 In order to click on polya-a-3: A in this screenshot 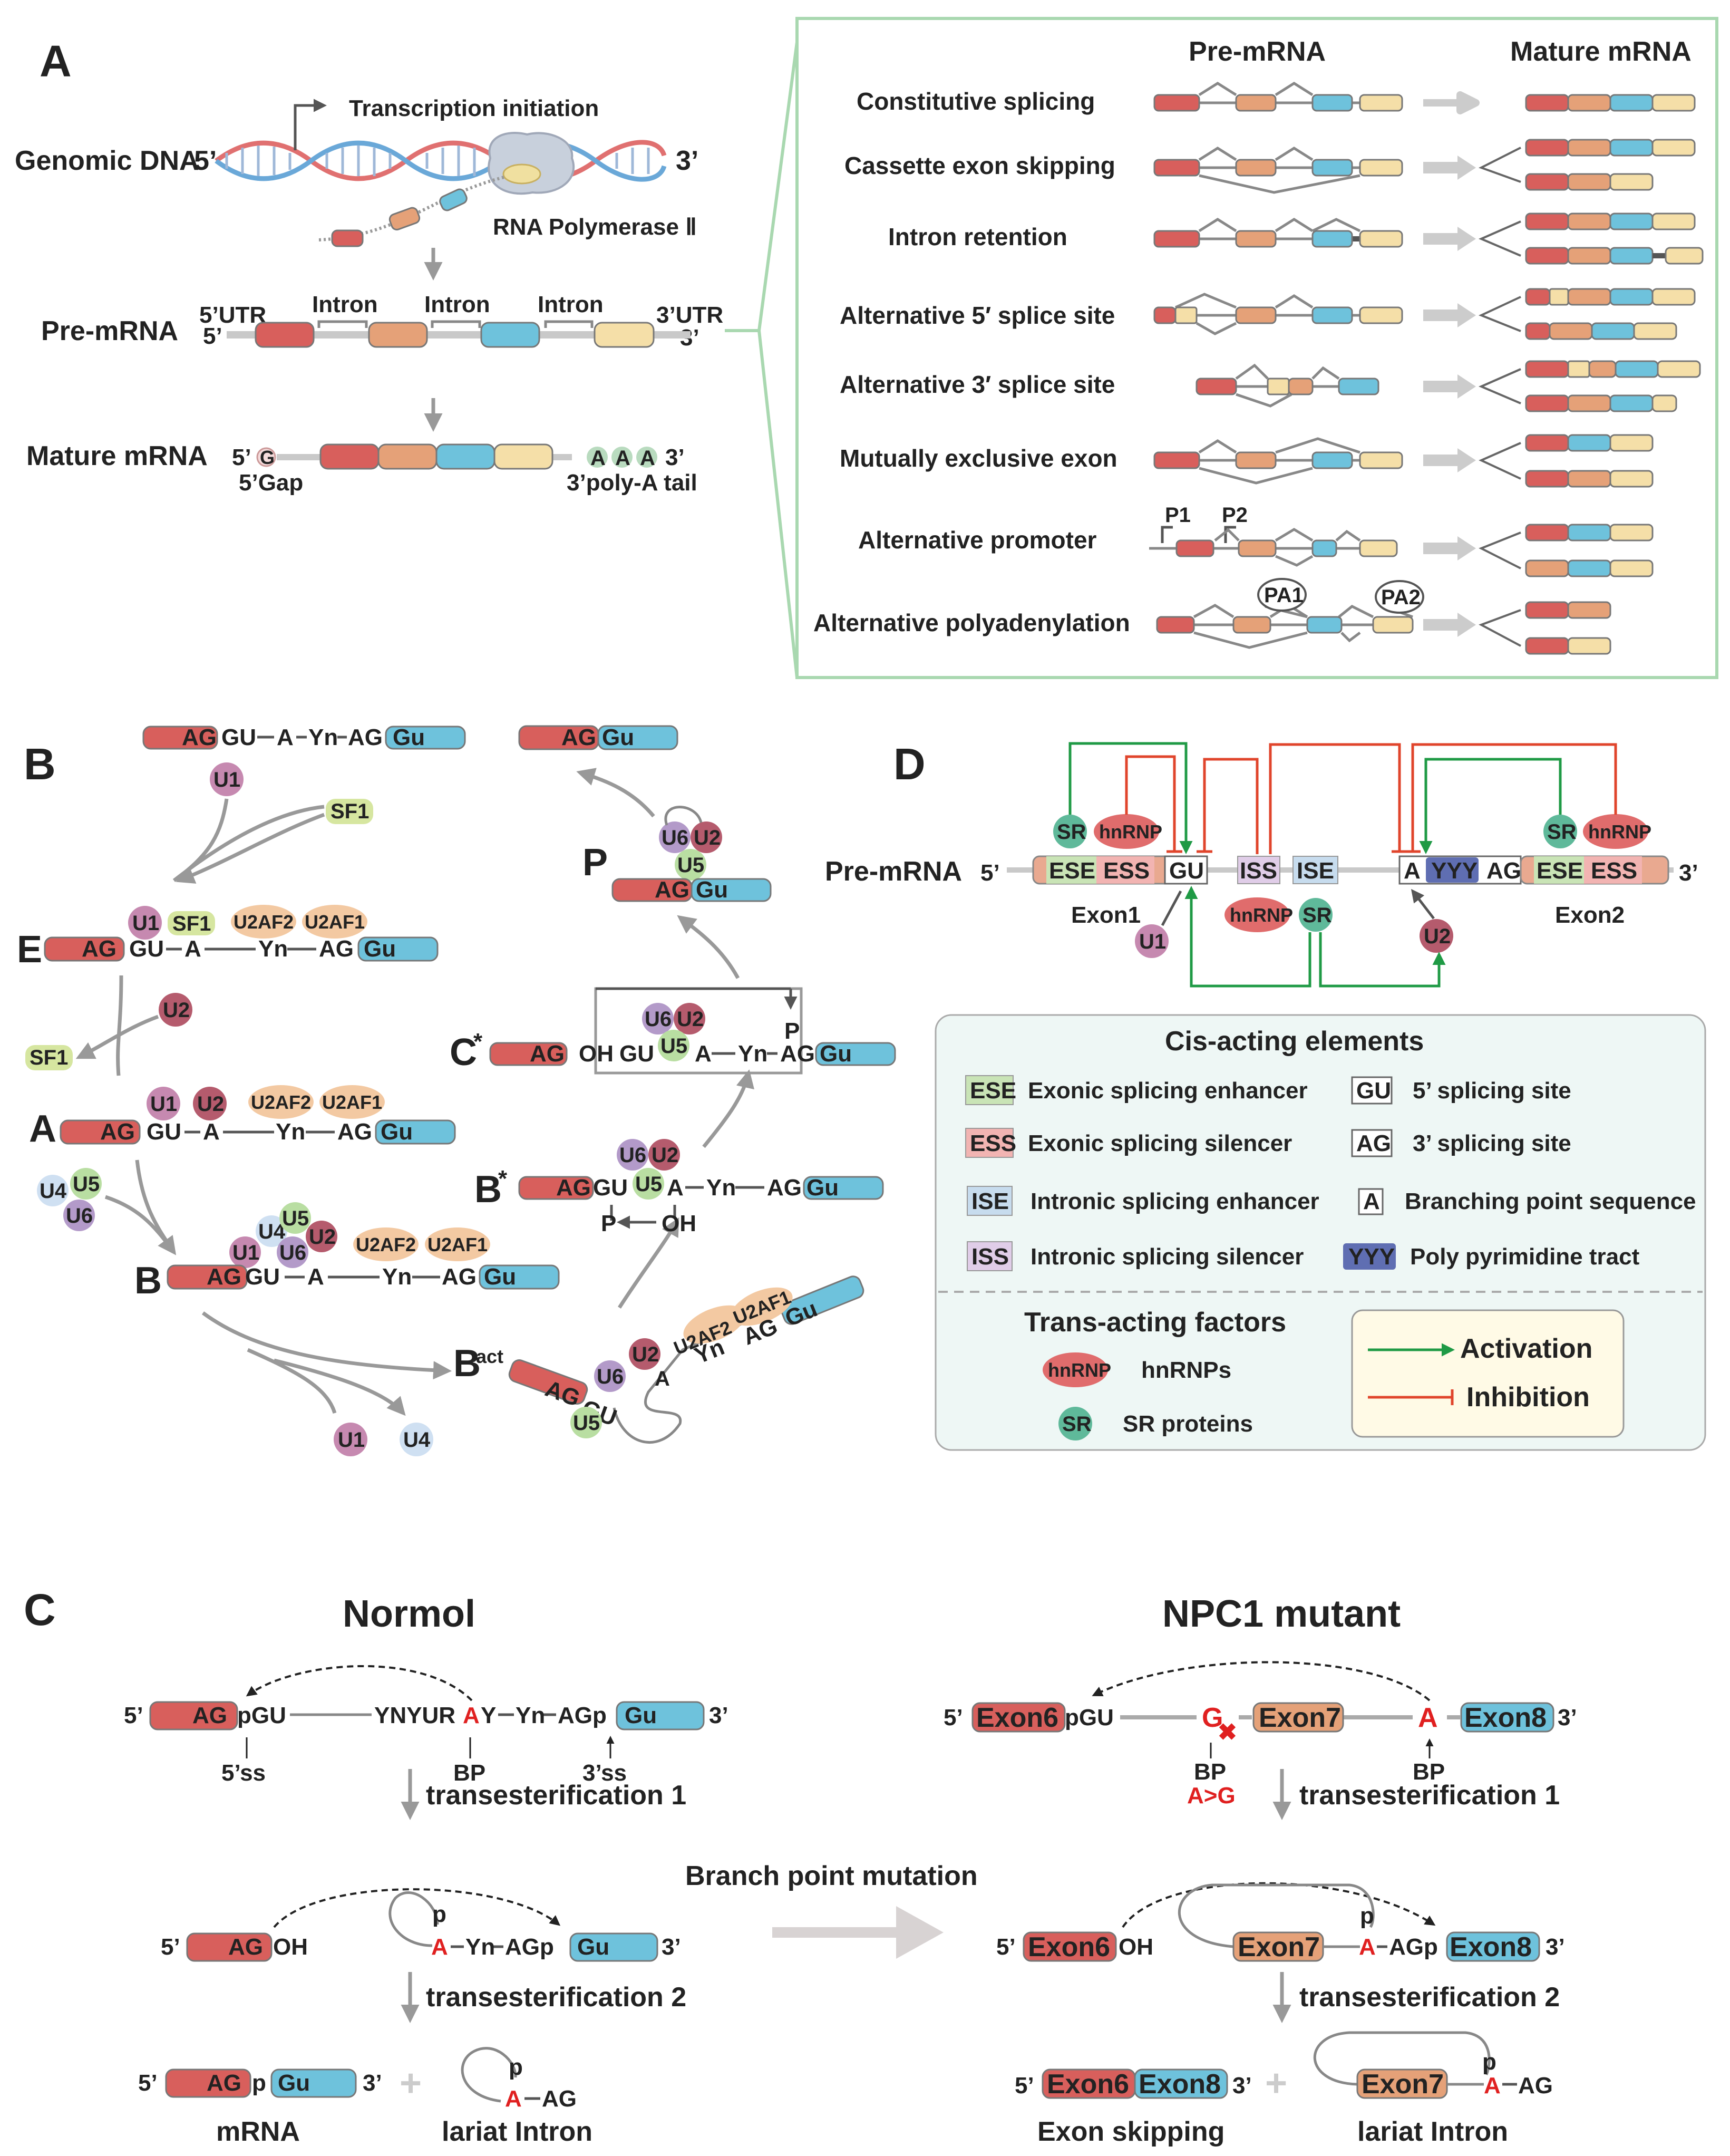, I will do `click(647, 458)`.